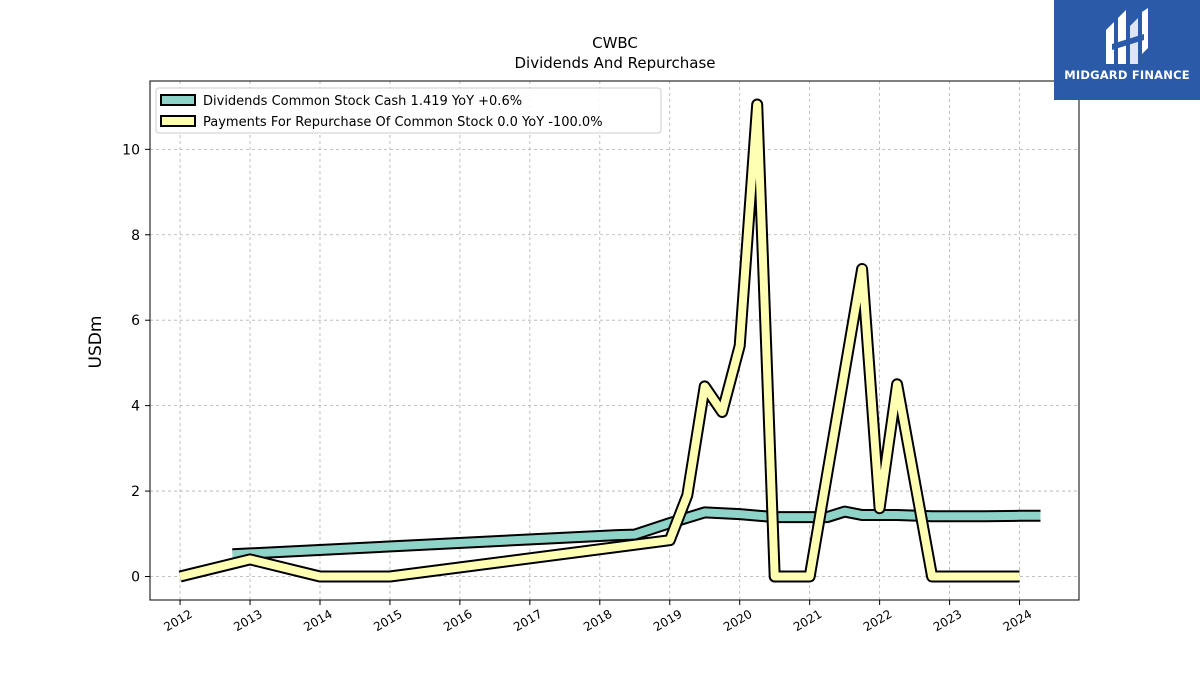  I want to click on x-tick-label: 2024, so click(1017, 620).